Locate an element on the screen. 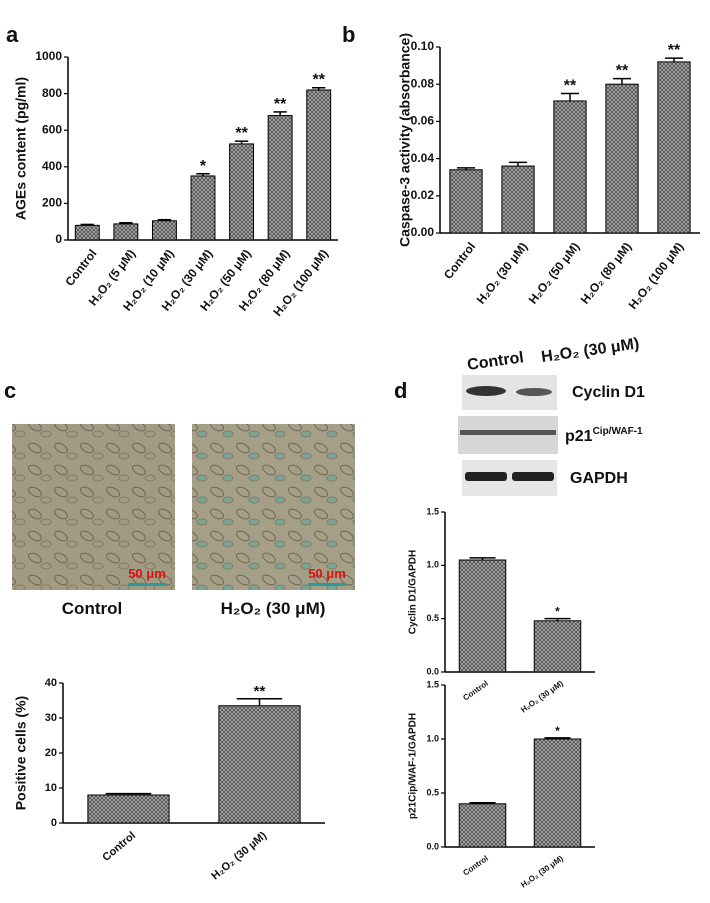 The width and height of the screenshot is (710, 903). blot-row-label: p21 is located at coordinates (579, 436).